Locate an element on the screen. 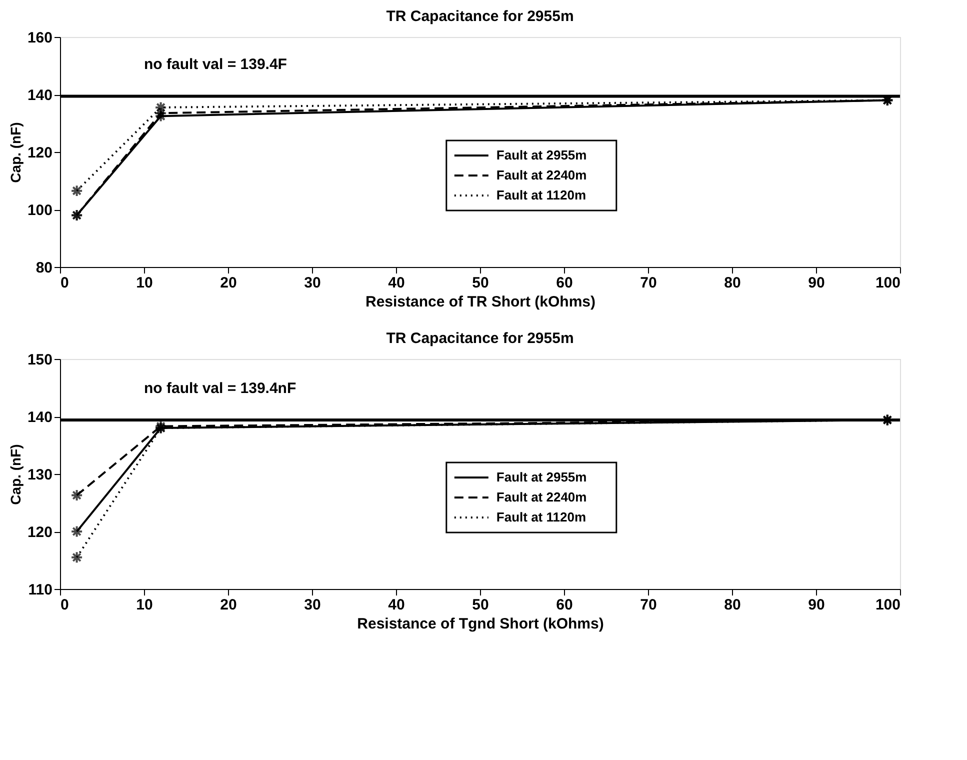 The width and height of the screenshot is (967, 760). y-tick-label: 110 is located at coordinates (40, 590).